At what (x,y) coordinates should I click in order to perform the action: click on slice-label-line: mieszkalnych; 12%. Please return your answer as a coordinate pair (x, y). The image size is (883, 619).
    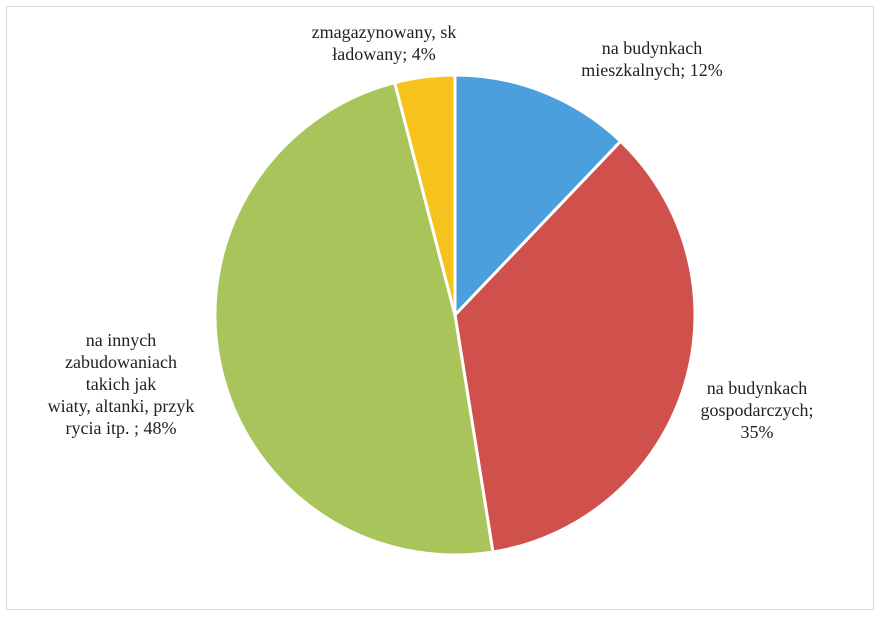
    Looking at the image, I should click on (652, 70).